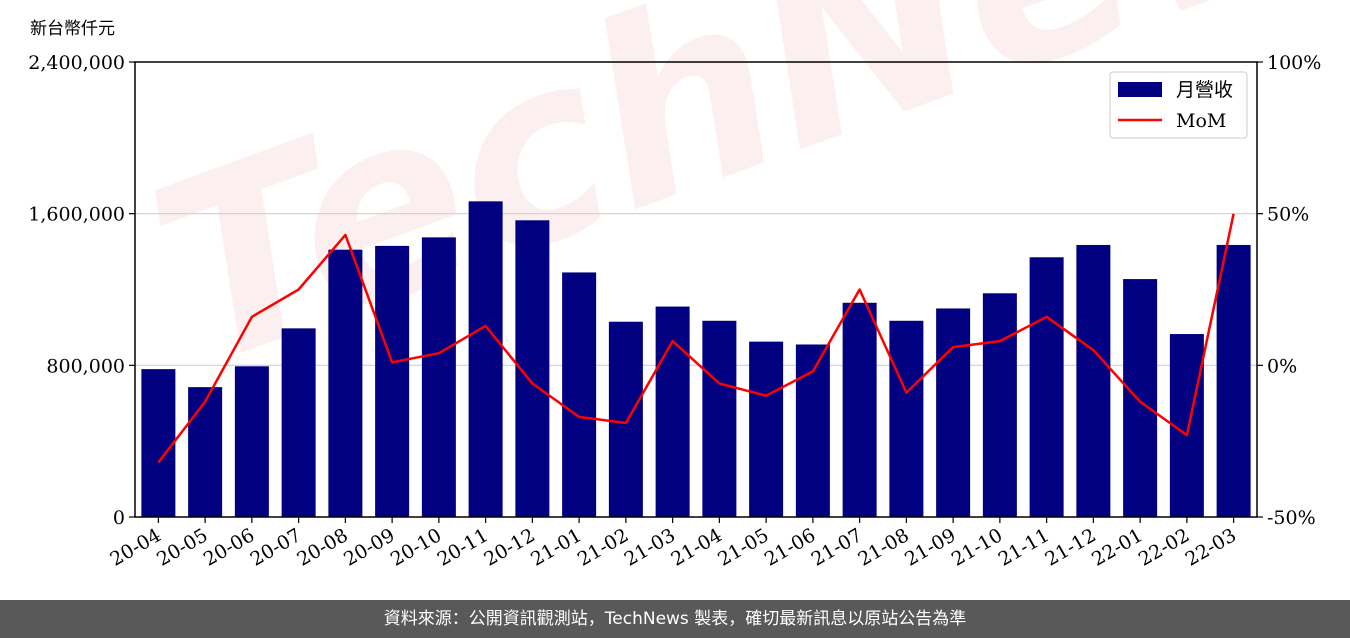 The height and width of the screenshot is (638, 1350). I want to click on legend: 月營收 MoM, so click(1178, 105).